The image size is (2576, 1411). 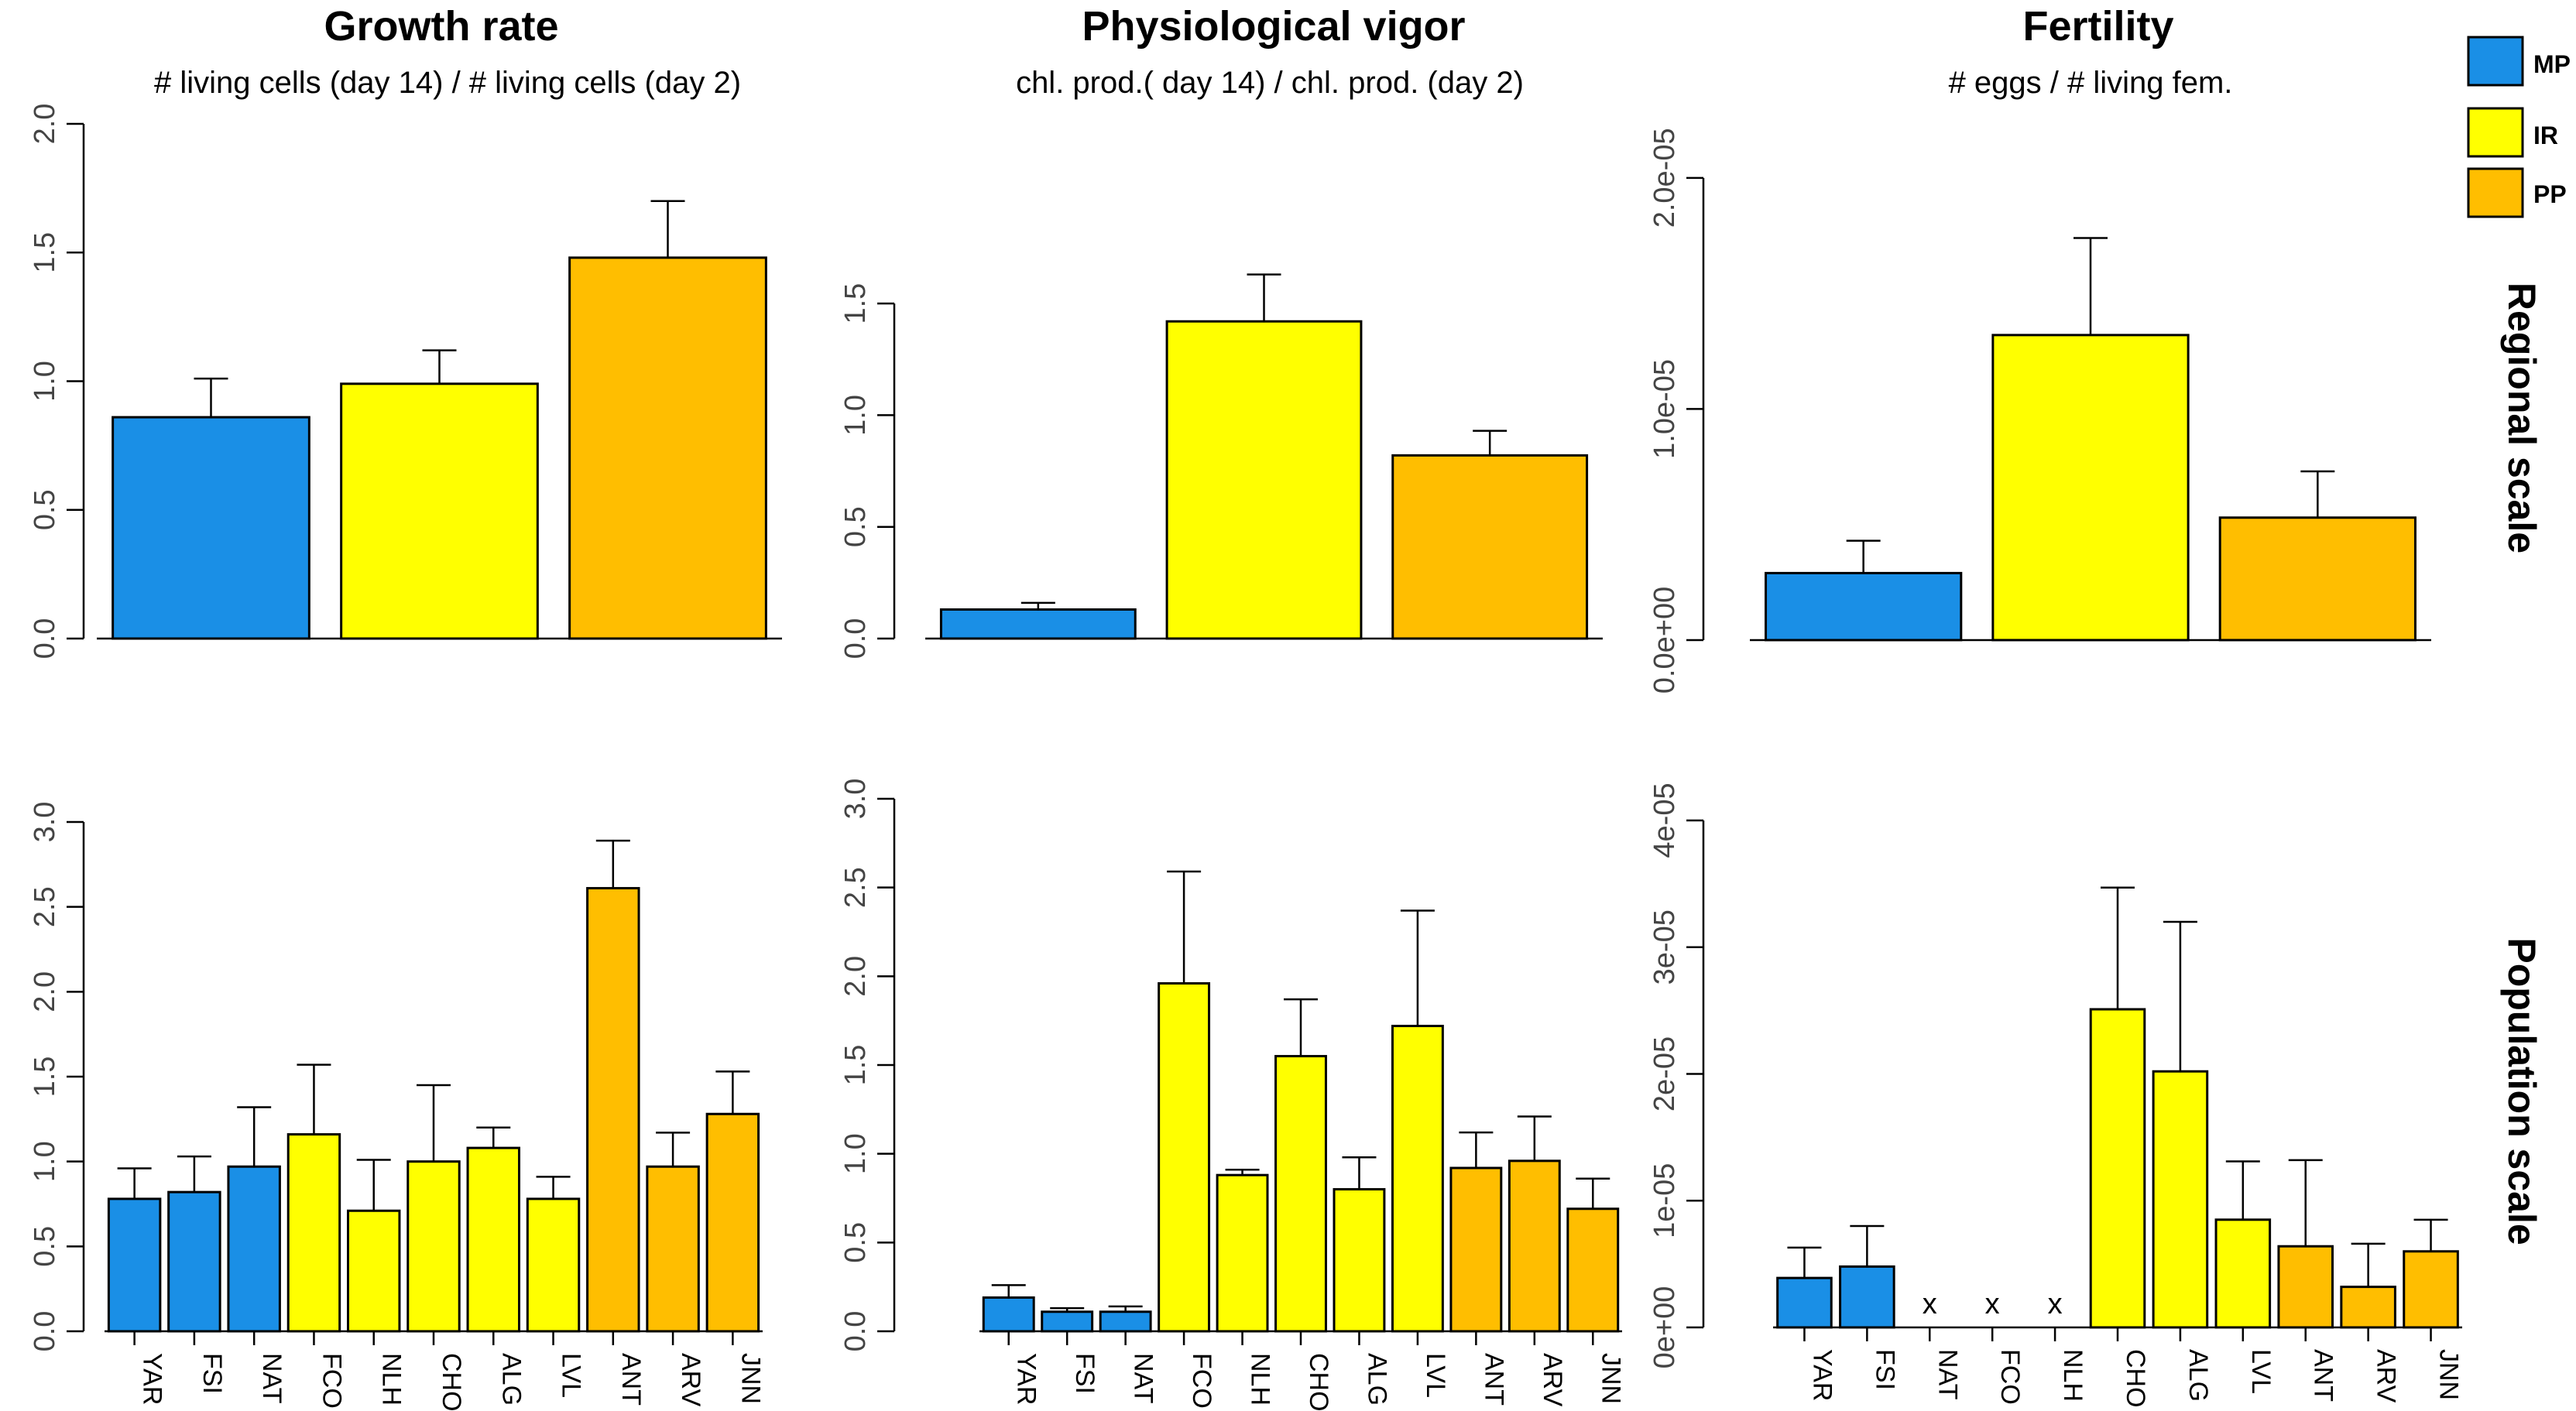 What do you see at coordinates (1270, 83) in the screenshot?
I see `subtitle-physiological-vigor: chl. prod.( day 14) / chl. prod. (day 2)` at bounding box center [1270, 83].